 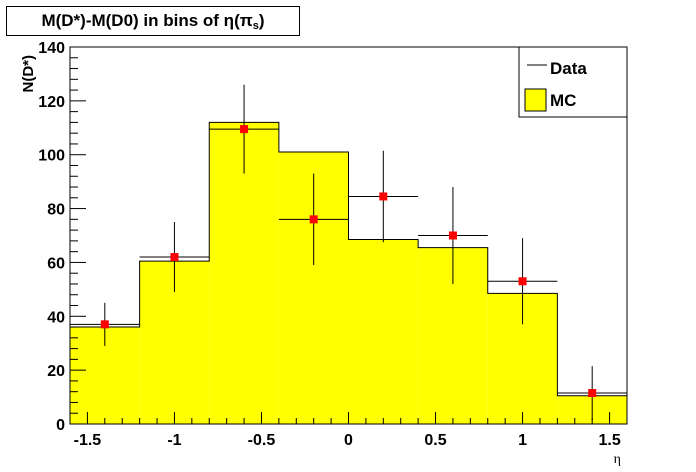 What do you see at coordinates (348, 440) in the screenshot?
I see `x-tick-label: 0` at bounding box center [348, 440].